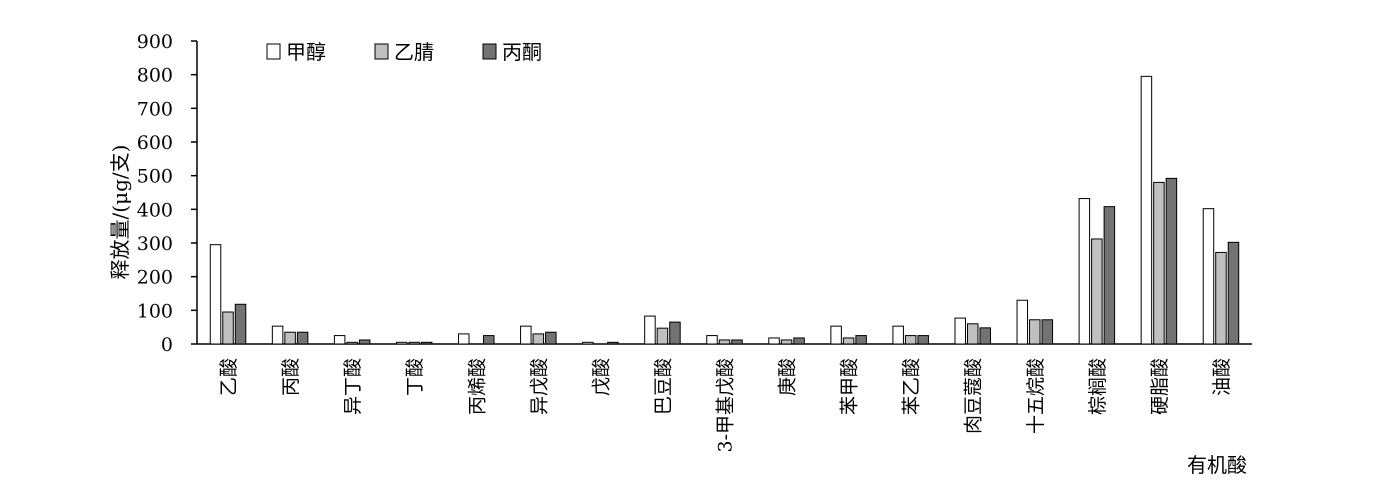 The width and height of the screenshot is (1393, 487). Describe the element at coordinates (155, 109) in the screenshot. I see `y-tick-label: 700` at that location.